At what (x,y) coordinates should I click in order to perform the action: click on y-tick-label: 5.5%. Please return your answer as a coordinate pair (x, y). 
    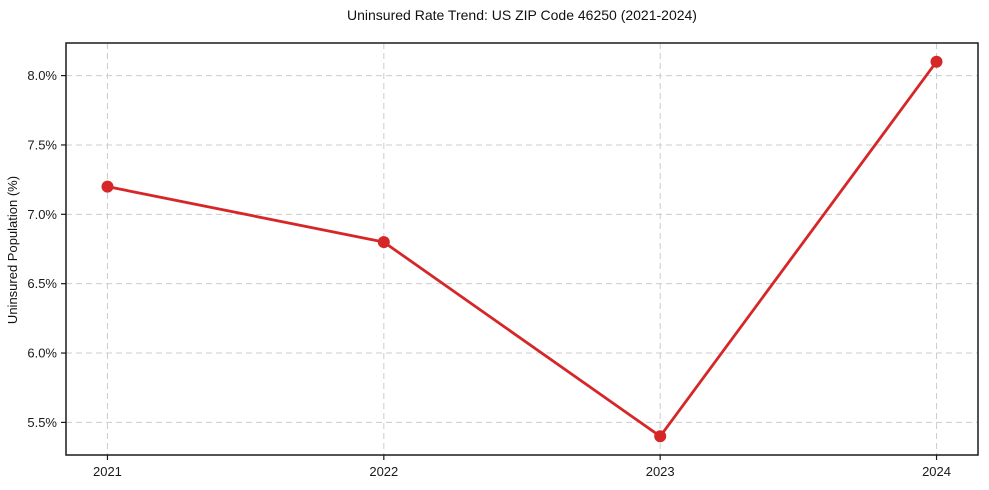
    Looking at the image, I should click on (42, 422).